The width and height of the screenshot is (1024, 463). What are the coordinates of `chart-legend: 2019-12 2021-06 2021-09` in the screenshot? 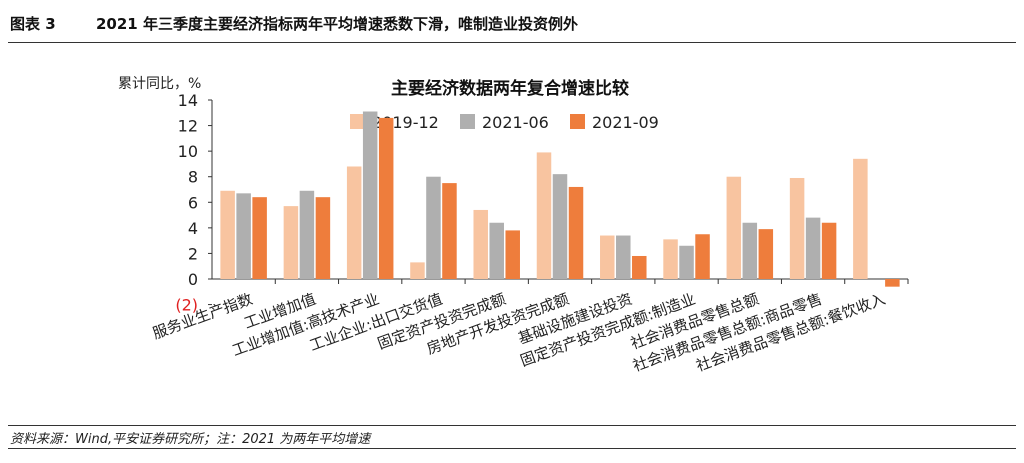 It's located at (504, 122).